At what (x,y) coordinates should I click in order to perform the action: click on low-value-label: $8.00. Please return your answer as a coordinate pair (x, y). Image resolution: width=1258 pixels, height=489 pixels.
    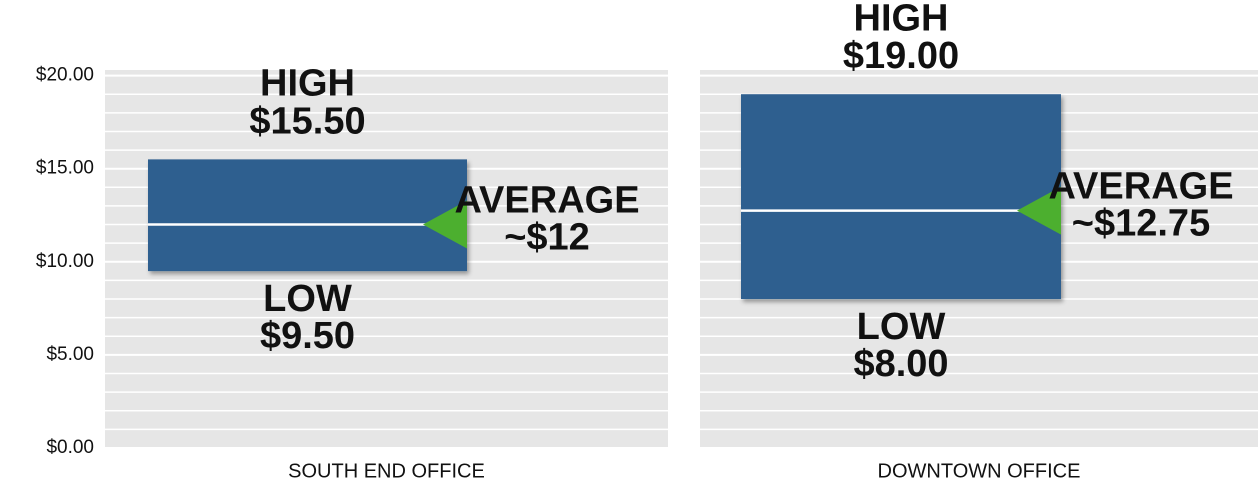
    Looking at the image, I should click on (900, 364).